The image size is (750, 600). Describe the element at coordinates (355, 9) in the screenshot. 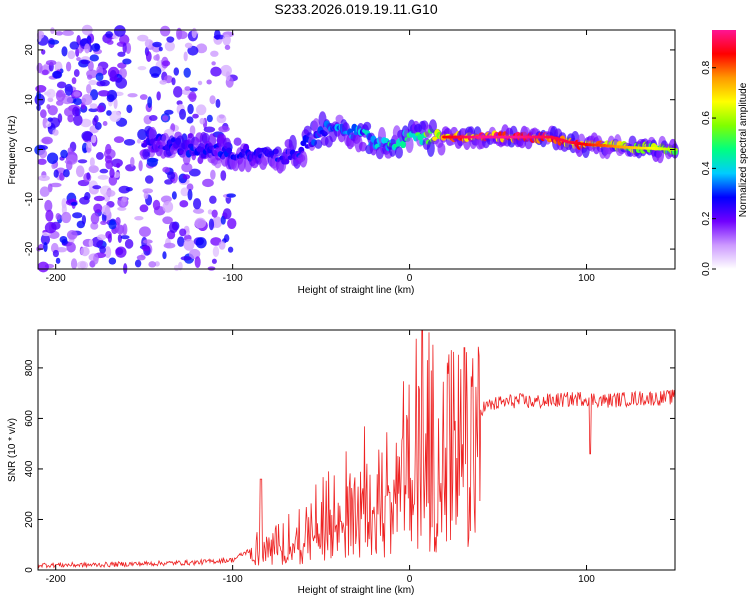

I see `figure-title: S233.2026.019.19.11.G10` at that location.